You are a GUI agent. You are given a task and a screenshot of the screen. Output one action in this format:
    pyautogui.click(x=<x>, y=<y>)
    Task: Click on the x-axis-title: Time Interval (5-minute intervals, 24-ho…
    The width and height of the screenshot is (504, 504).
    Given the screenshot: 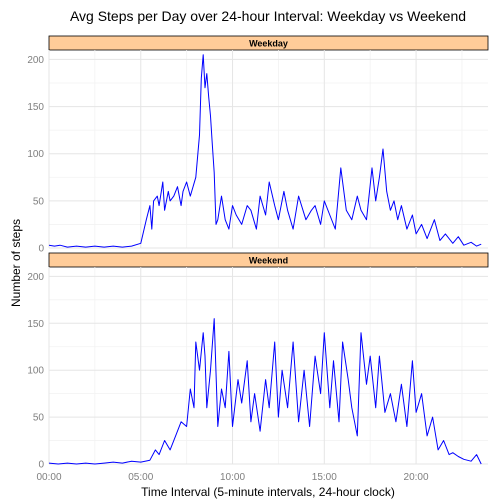 What is the action you would take?
    pyautogui.click(x=268, y=492)
    